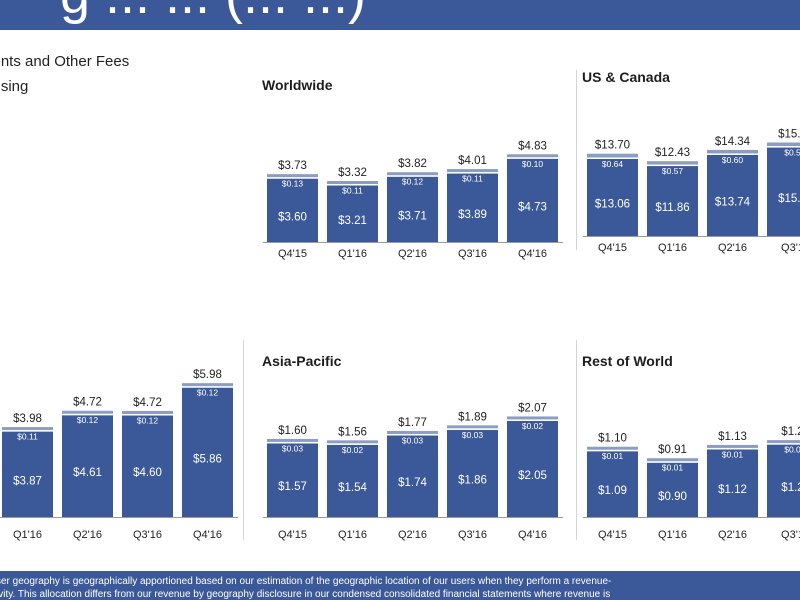  I want to click on advertising-label: $5.86, so click(207, 459).